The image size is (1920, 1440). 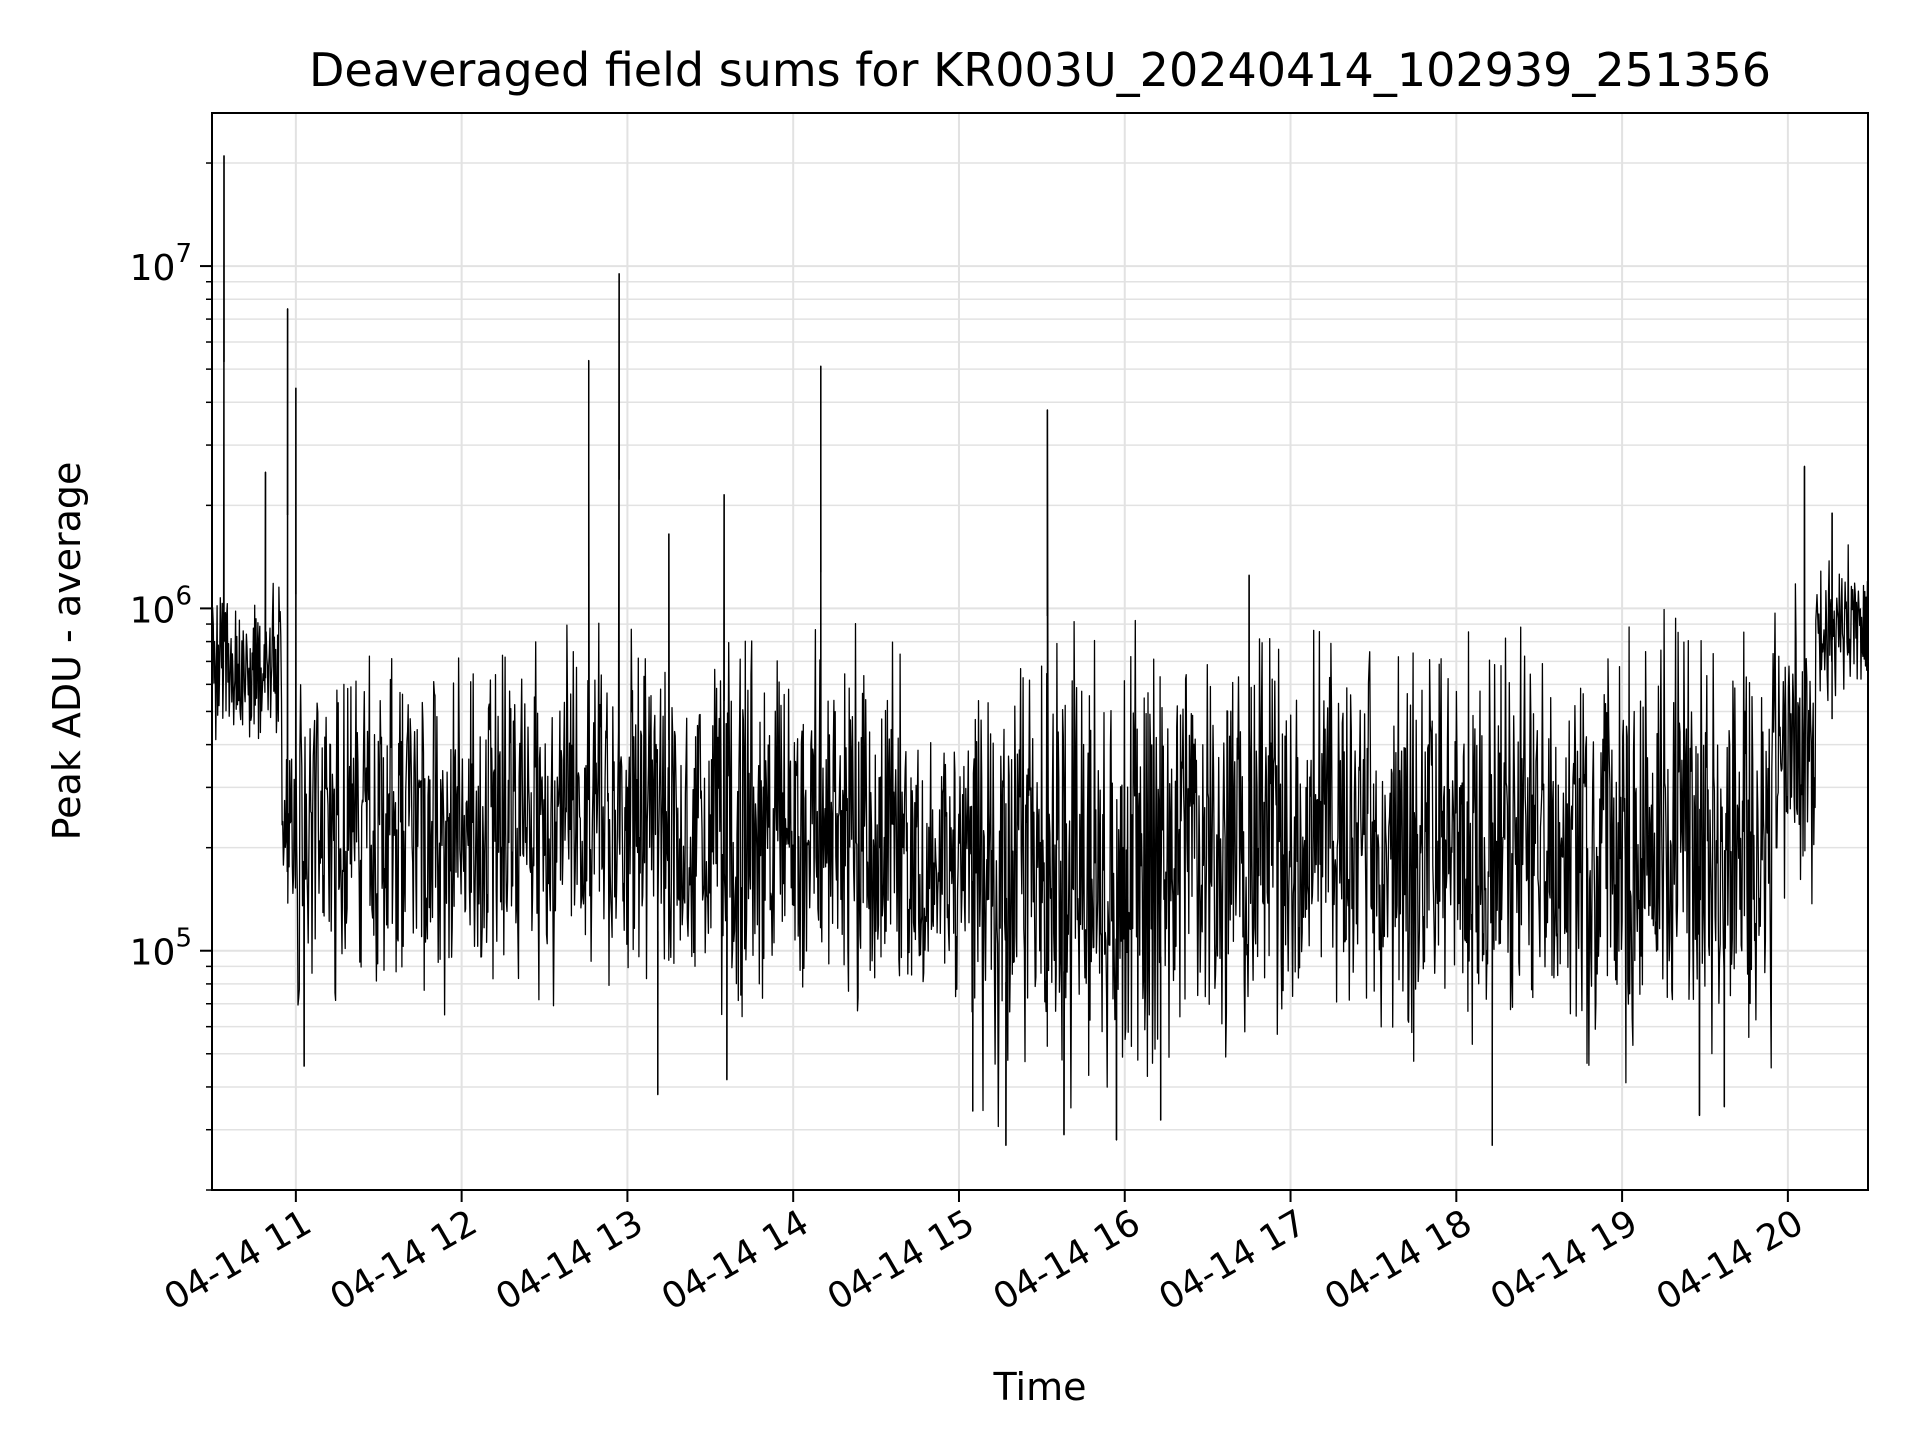 I want to click on y-tick-label: 10⁵, so click(x=161, y=949).